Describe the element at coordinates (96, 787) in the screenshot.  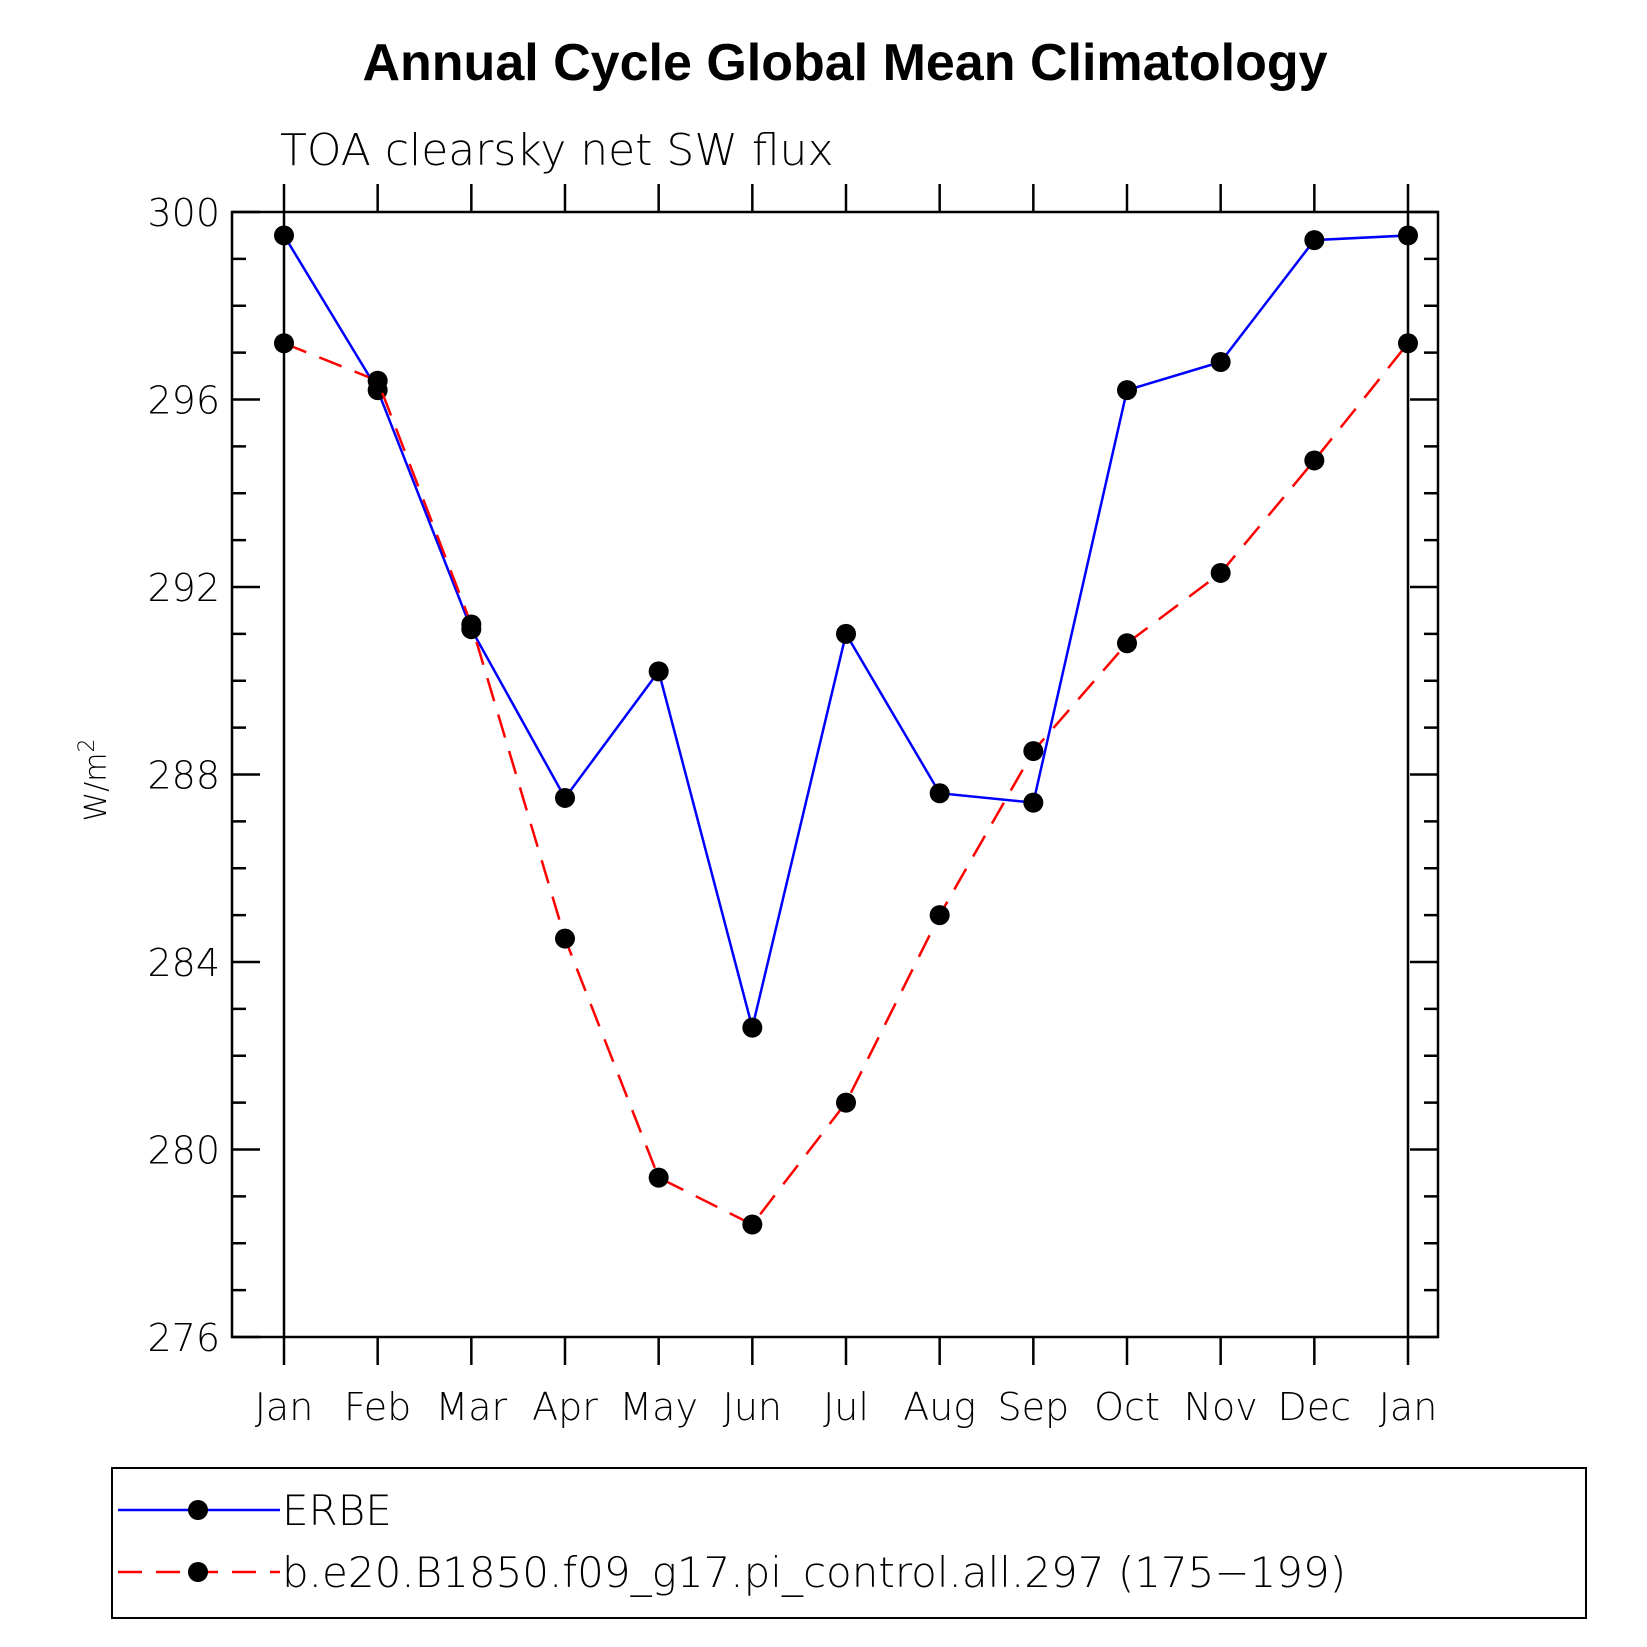
I see `y-axis-label-unit: W/m` at that location.